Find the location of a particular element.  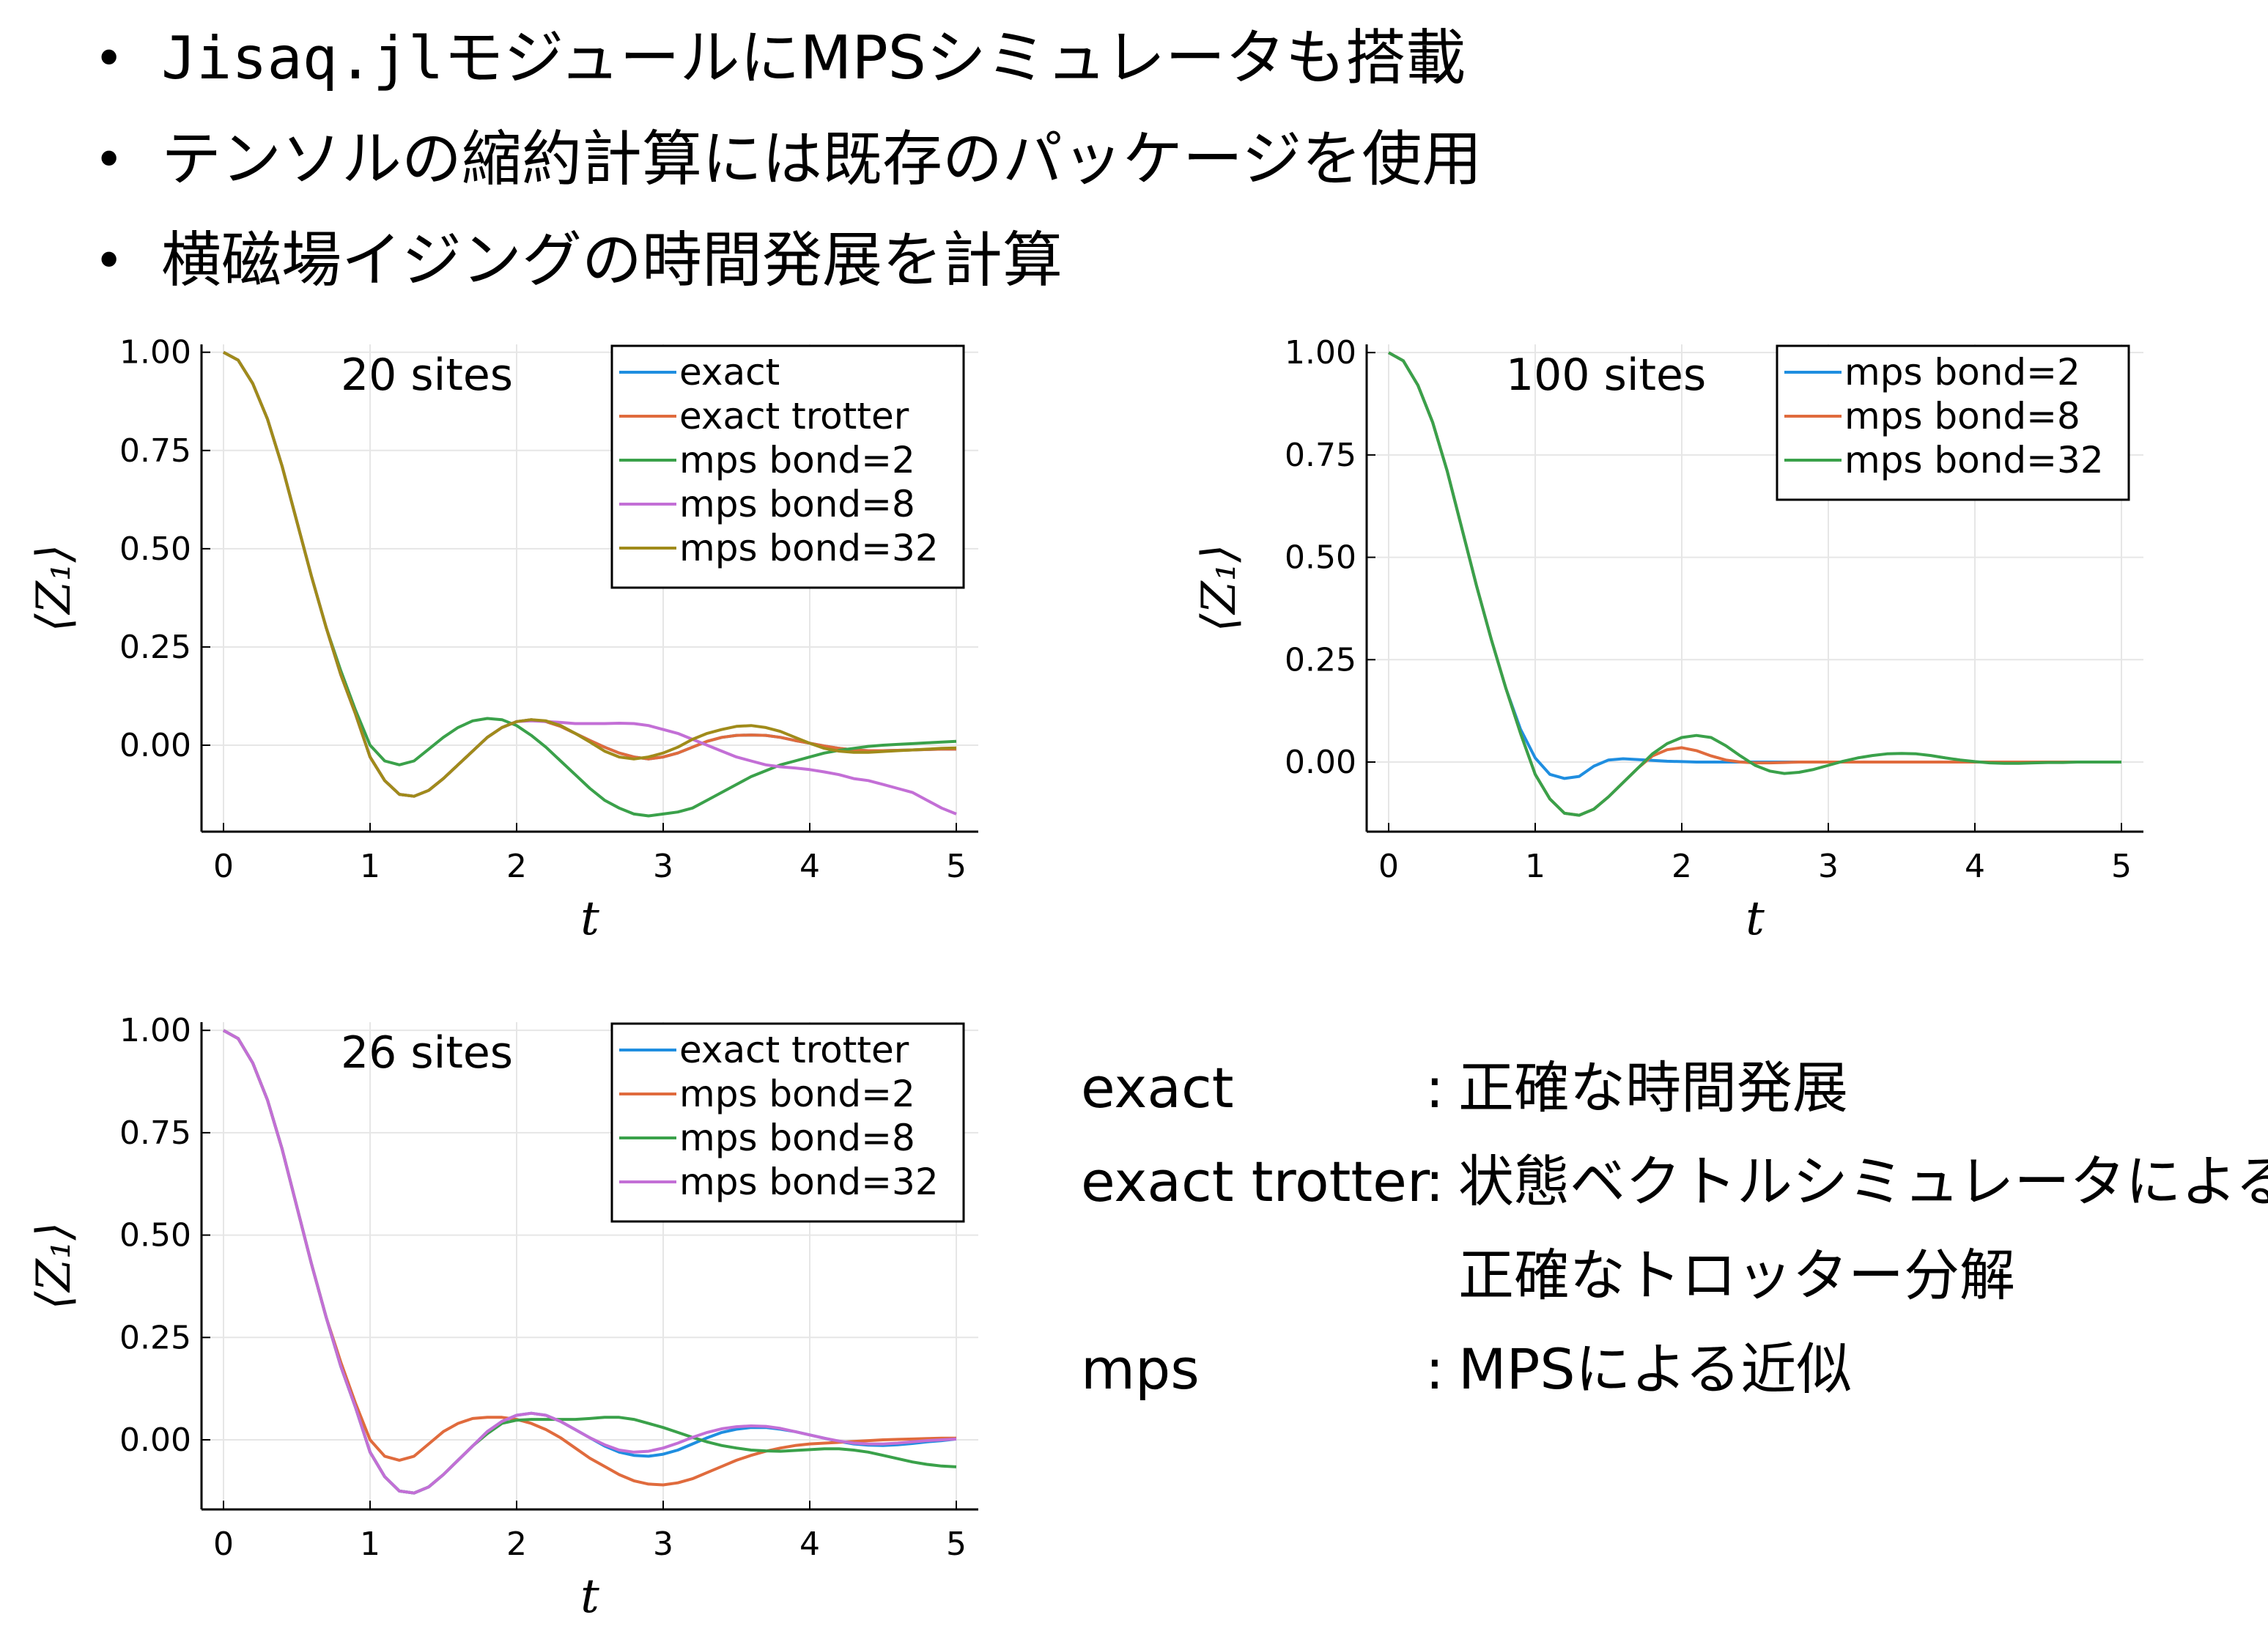

chart-annotation: 20 sites is located at coordinates (427, 375).